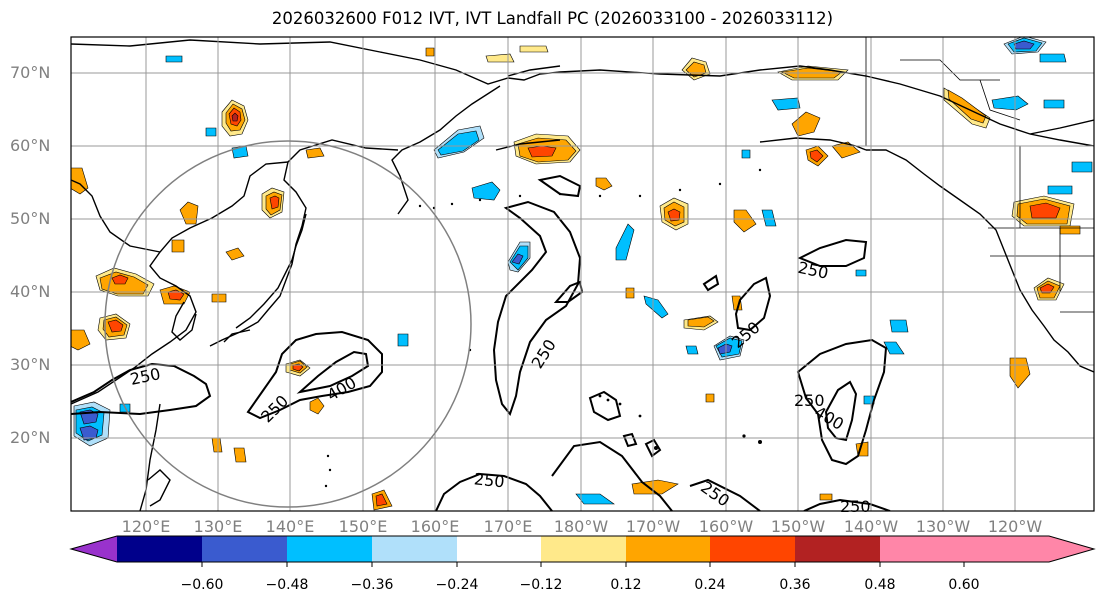 Image resolution: width=1105 pixels, height=604 pixels. I want to click on lon-label: 150°E, so click(363, 526).